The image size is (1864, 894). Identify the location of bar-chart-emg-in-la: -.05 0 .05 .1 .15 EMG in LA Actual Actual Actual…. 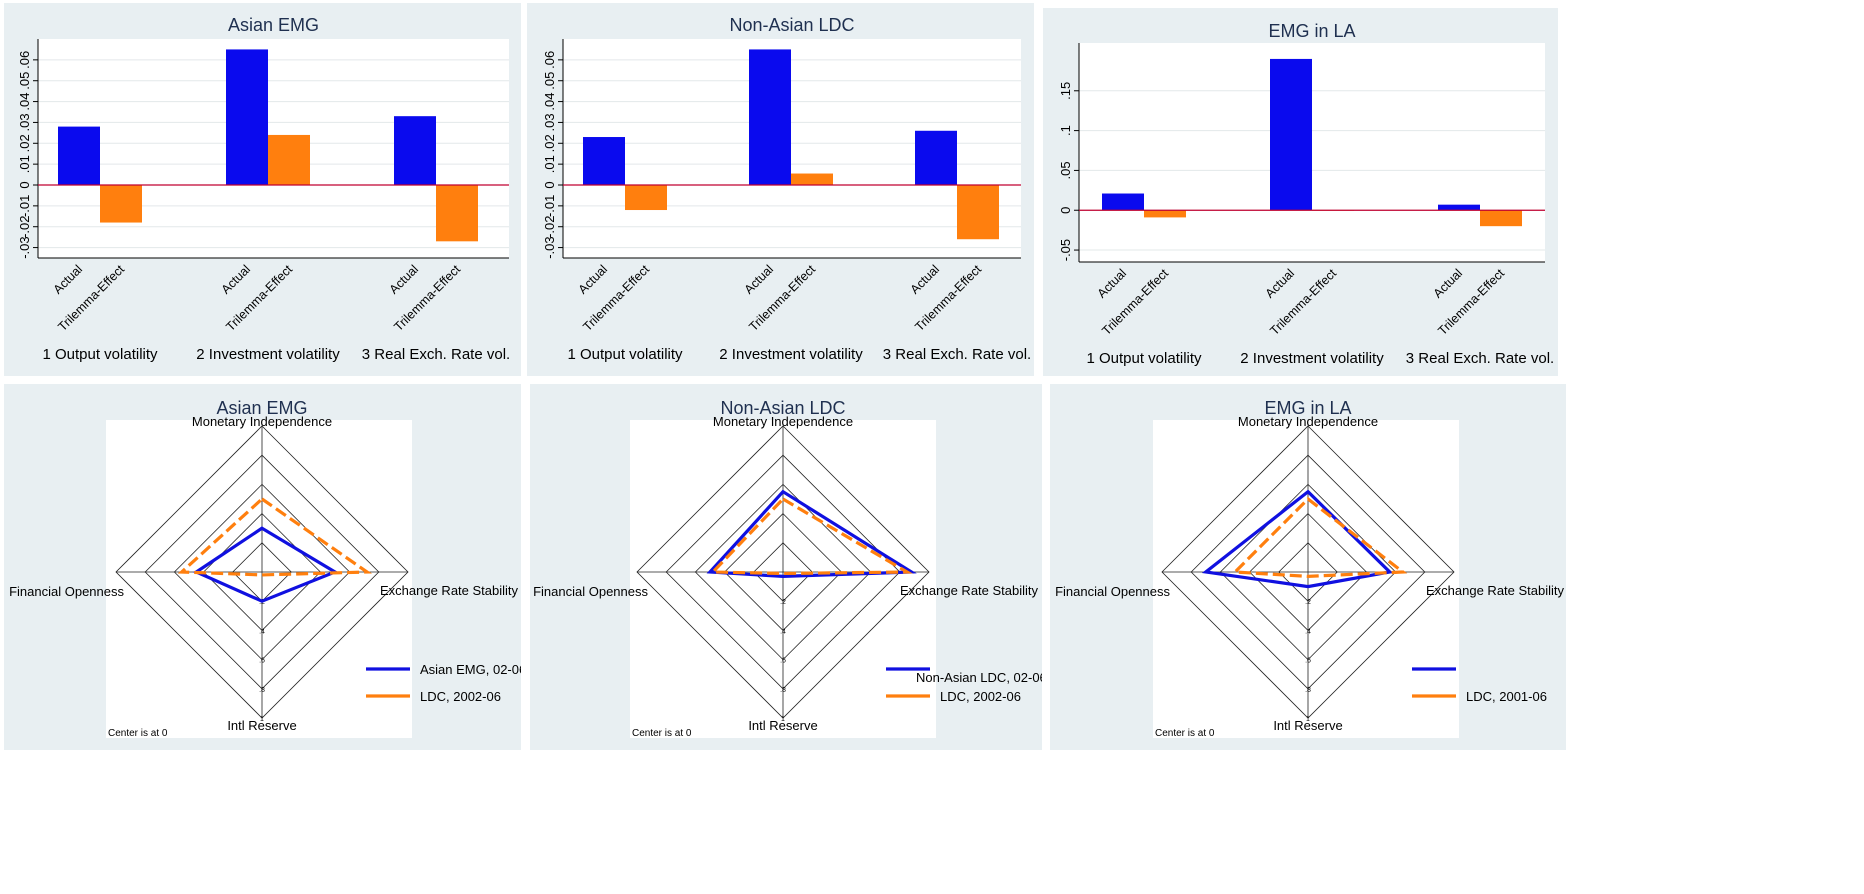
(1306, 194).